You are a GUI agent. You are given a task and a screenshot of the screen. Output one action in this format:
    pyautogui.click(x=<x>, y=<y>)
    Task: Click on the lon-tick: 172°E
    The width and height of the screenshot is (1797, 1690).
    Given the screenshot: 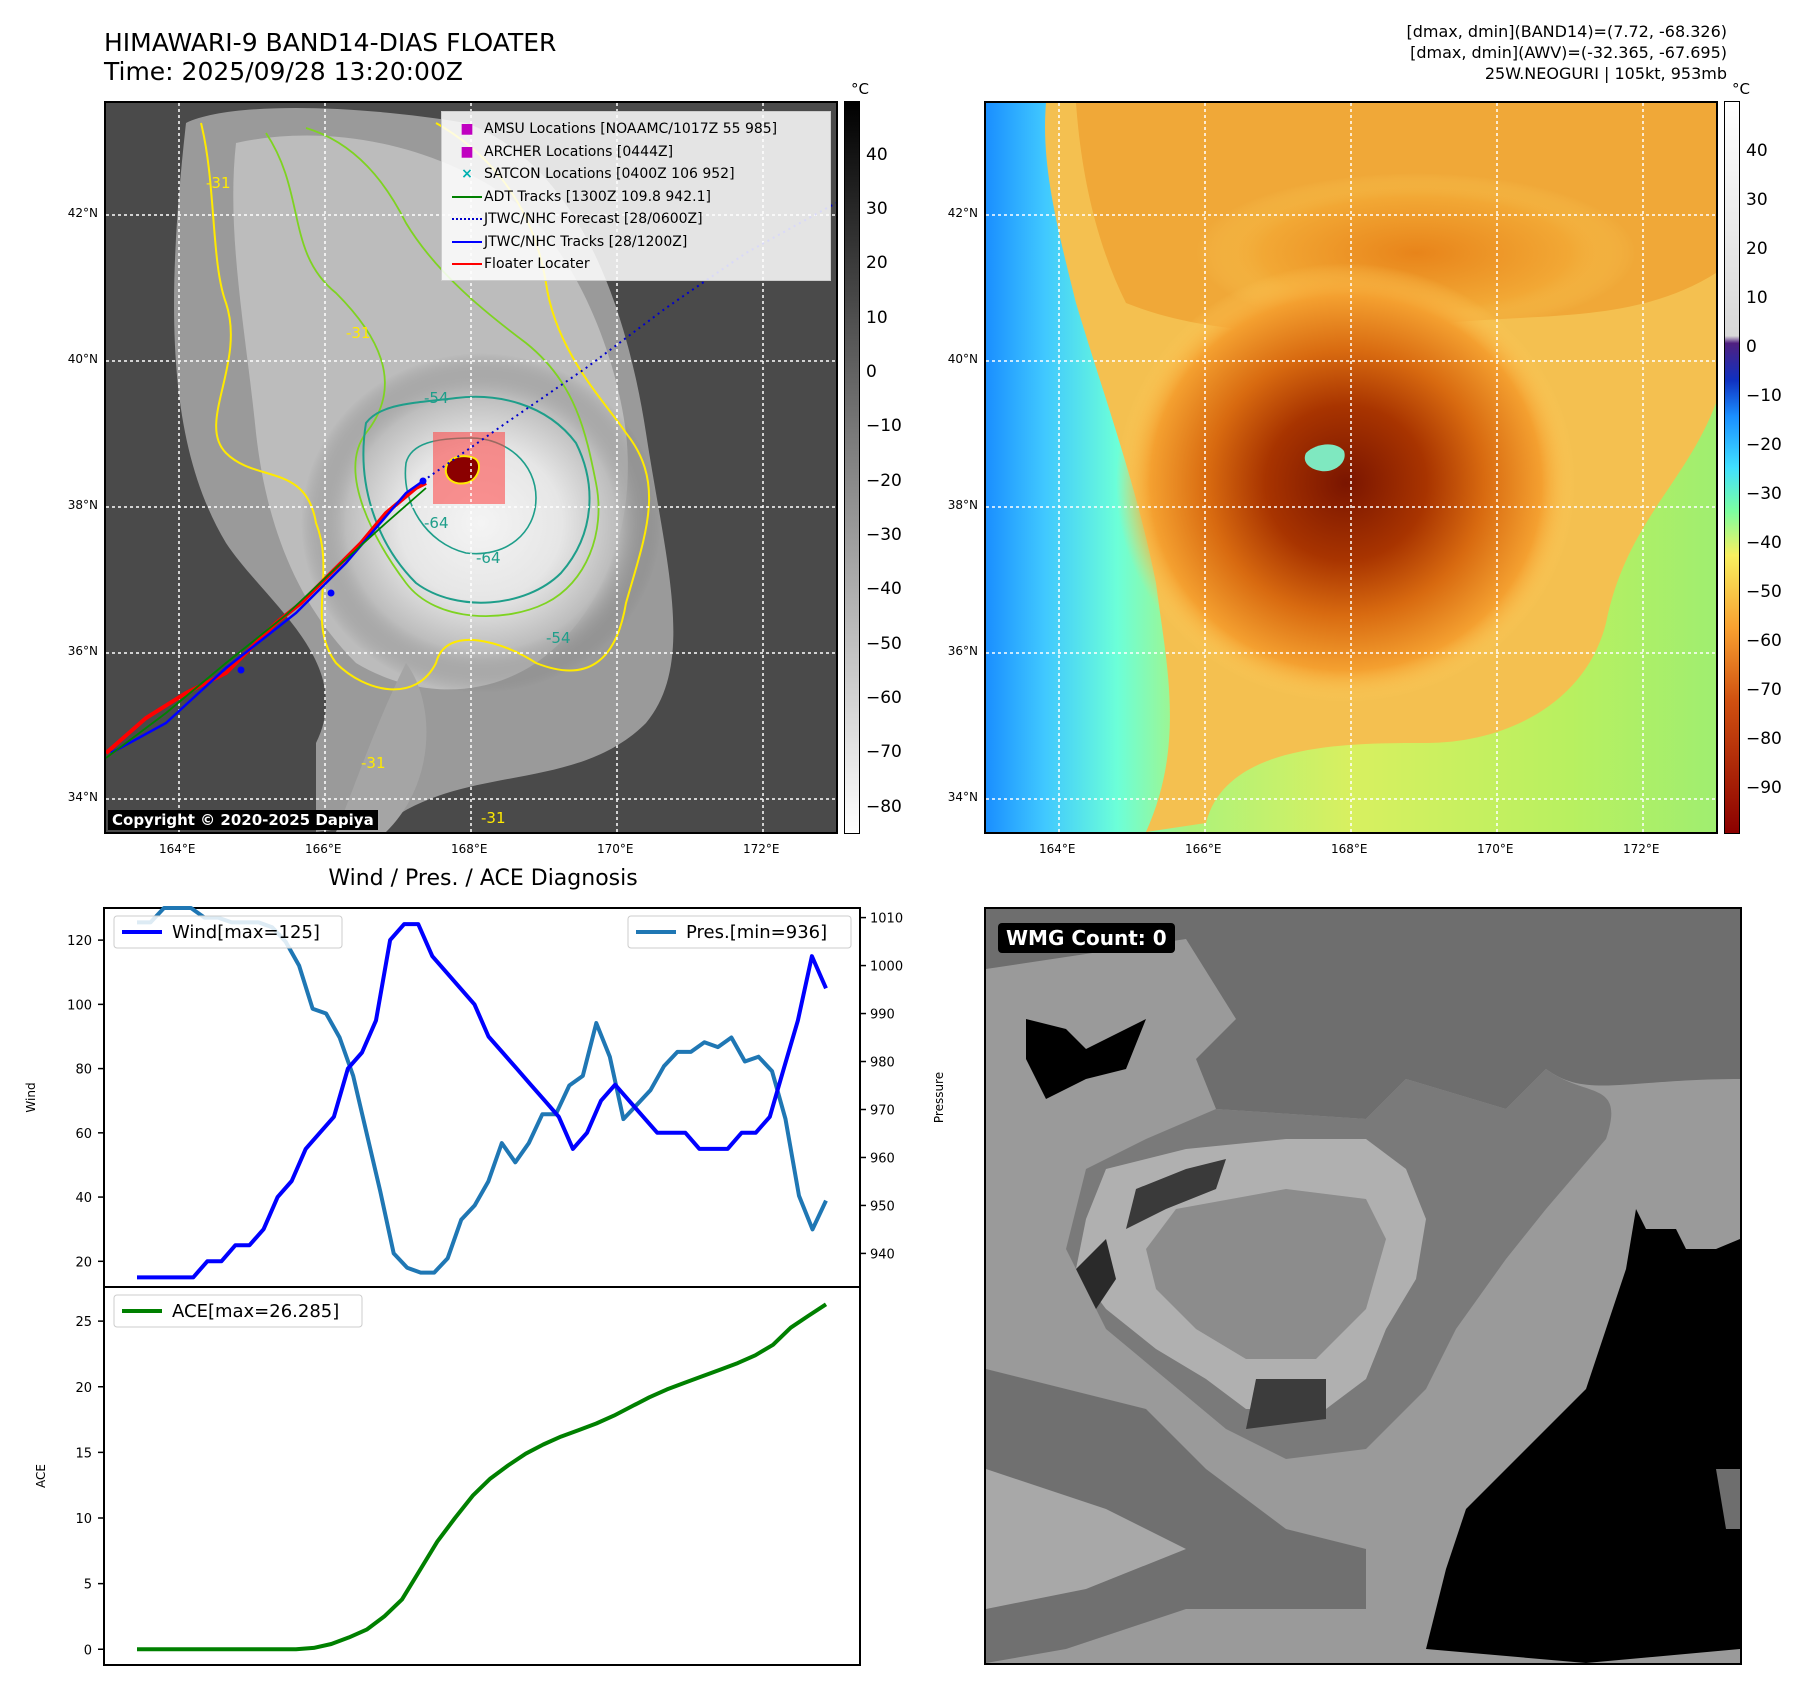 What is the action you would take?
    pyautogui.click(x=761, y=849)
    